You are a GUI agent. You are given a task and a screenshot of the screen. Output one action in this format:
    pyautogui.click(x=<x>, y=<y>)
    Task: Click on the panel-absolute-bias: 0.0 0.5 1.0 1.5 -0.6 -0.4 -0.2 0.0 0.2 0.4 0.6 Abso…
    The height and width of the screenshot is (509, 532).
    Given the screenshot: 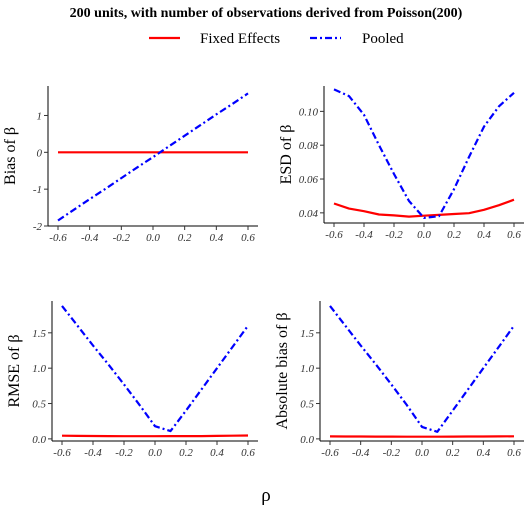 What is the action you would take?
    pyautogui.click(x=399, y=380)
    